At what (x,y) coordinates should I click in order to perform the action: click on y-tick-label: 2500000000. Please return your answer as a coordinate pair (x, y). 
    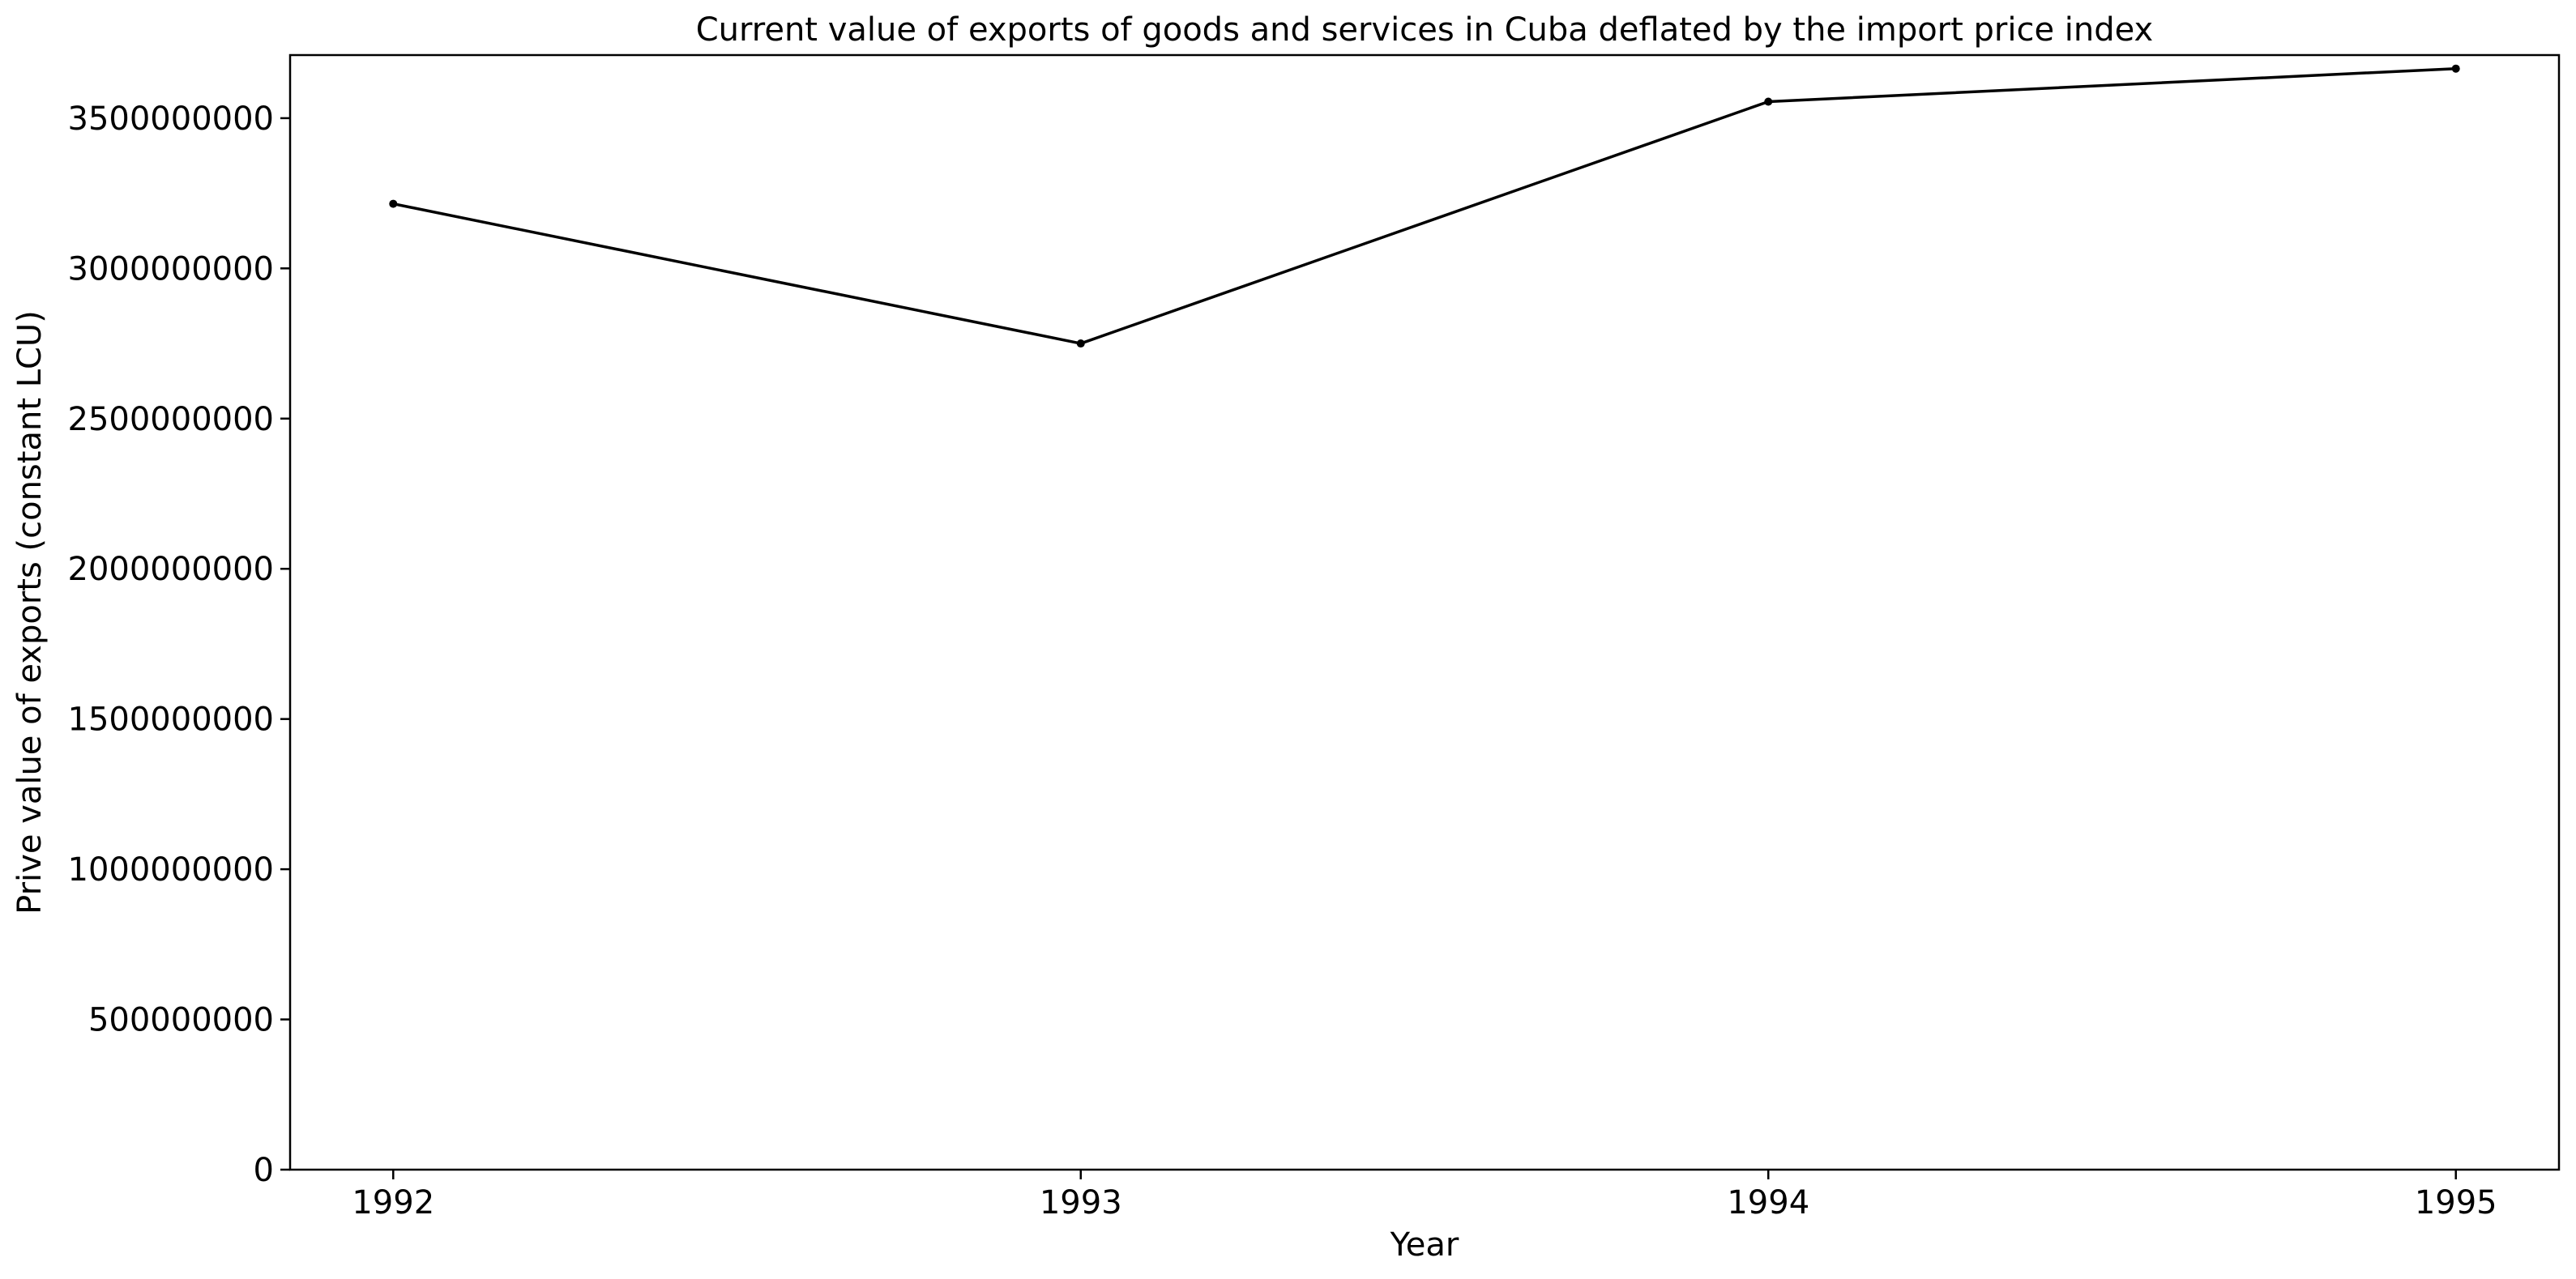
    Looking at the image, I should click on (171, 419).